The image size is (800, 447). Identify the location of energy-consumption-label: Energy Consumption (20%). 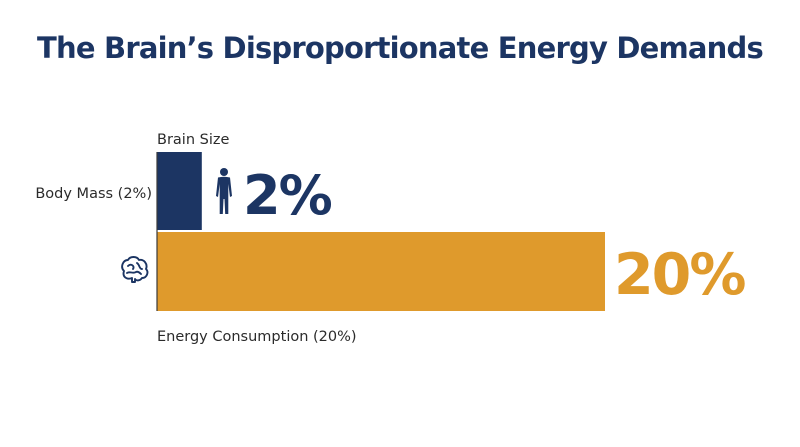
(257, 337).